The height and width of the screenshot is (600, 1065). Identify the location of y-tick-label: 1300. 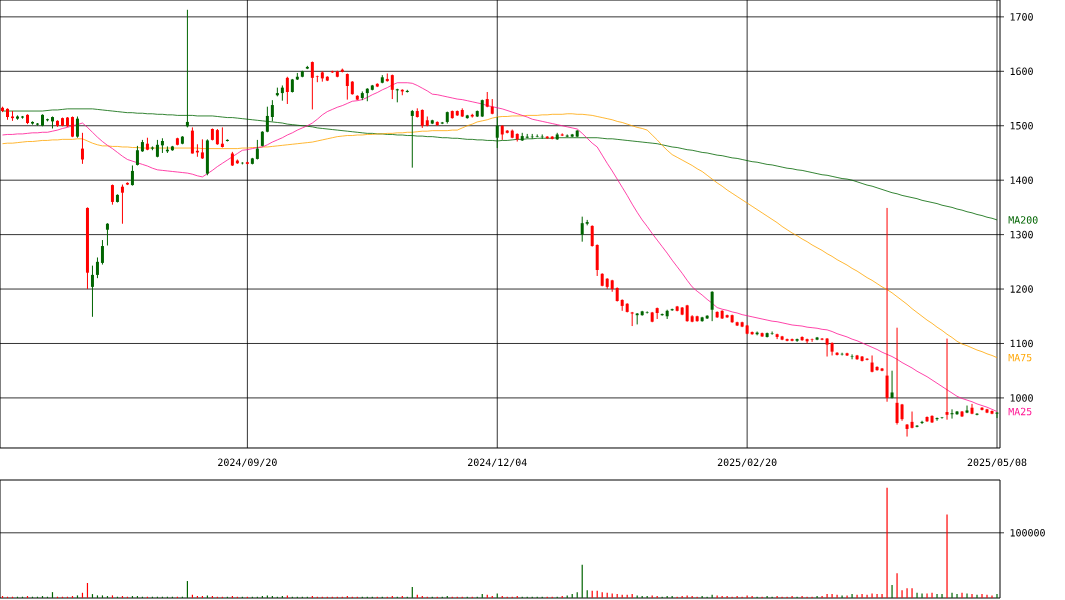
(1021, 234).